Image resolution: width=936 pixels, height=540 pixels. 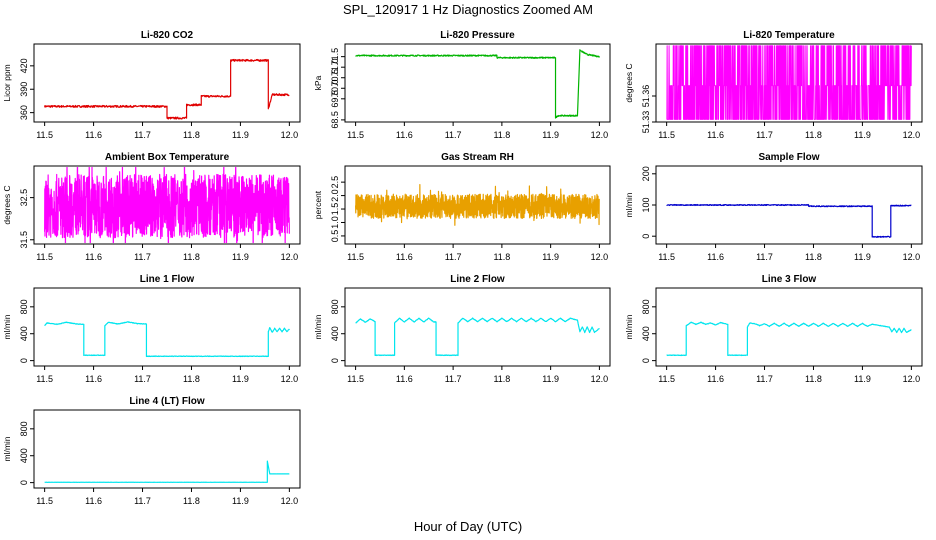 I want to click on y-tick-label: 70.0, so click(x=335, y=89).